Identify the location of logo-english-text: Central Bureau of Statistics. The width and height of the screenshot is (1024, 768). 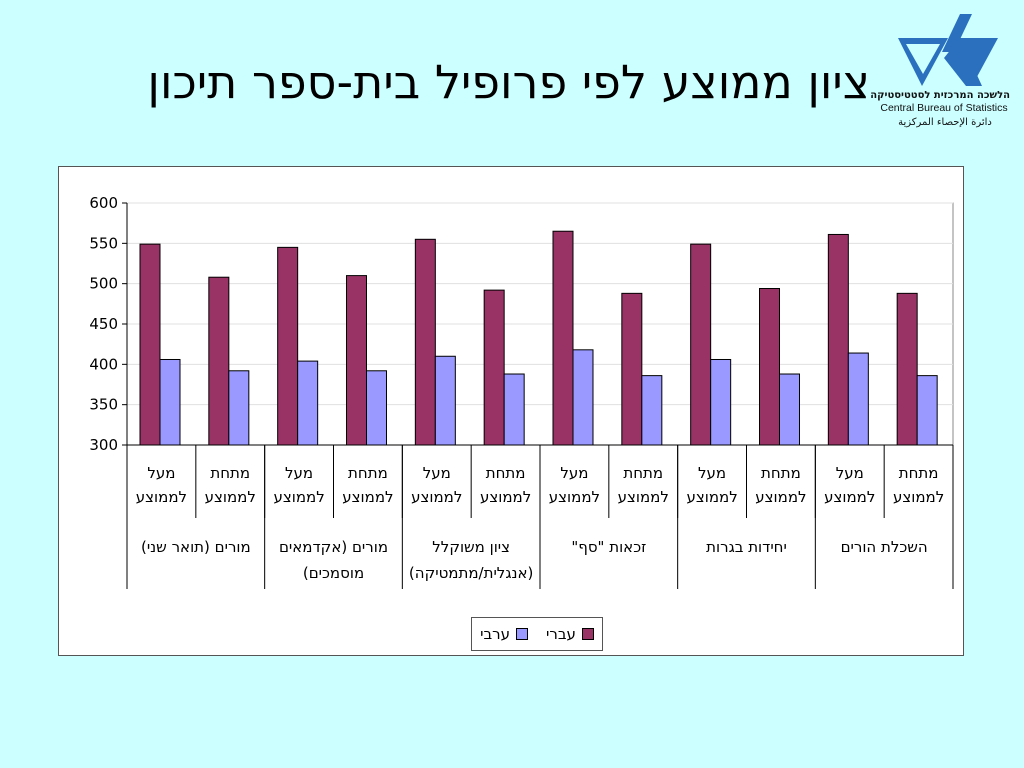
(944, 108).